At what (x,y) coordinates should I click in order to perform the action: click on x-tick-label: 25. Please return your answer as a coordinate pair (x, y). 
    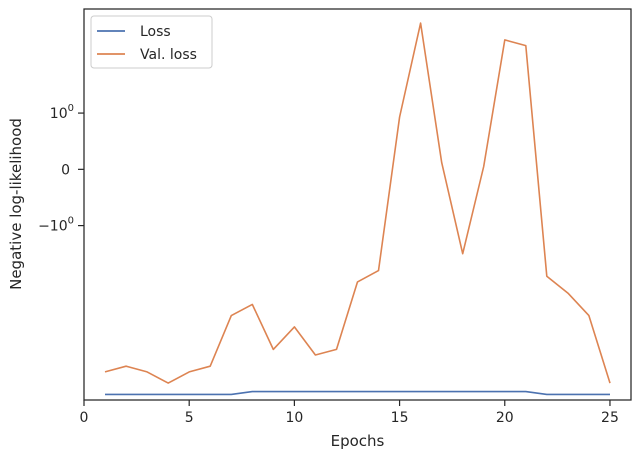
    Looking at the image, I should click on (610, 418).